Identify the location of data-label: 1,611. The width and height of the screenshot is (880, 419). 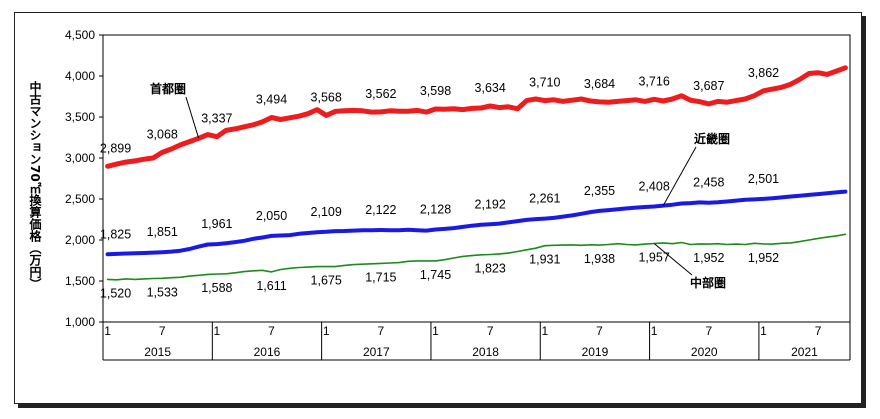
(271, 286).